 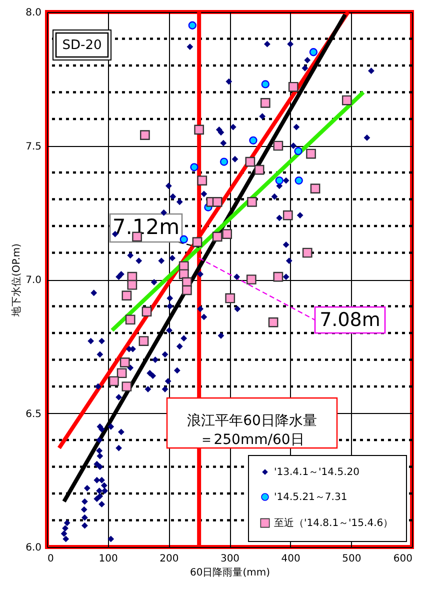 What do you see at coordinates (16, 280) in the screenshot?
I see `y-axis-title: 地下水位(OP.m)` at bounding box center [16, 280].